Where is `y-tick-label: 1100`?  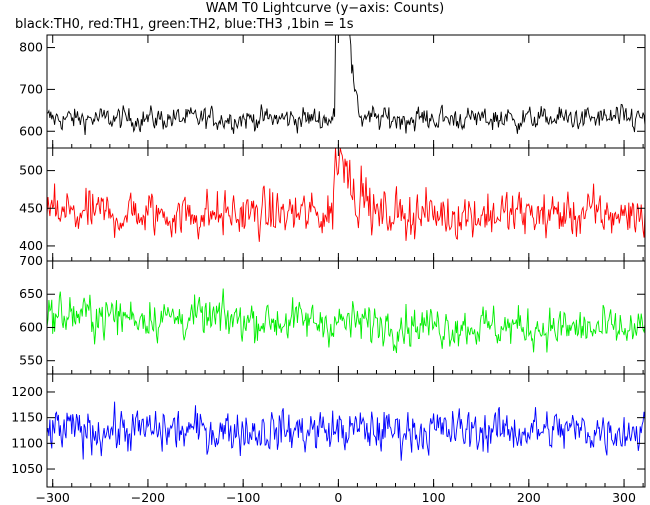
y-tick-label: 1100 is located at coordinates (27, 442).